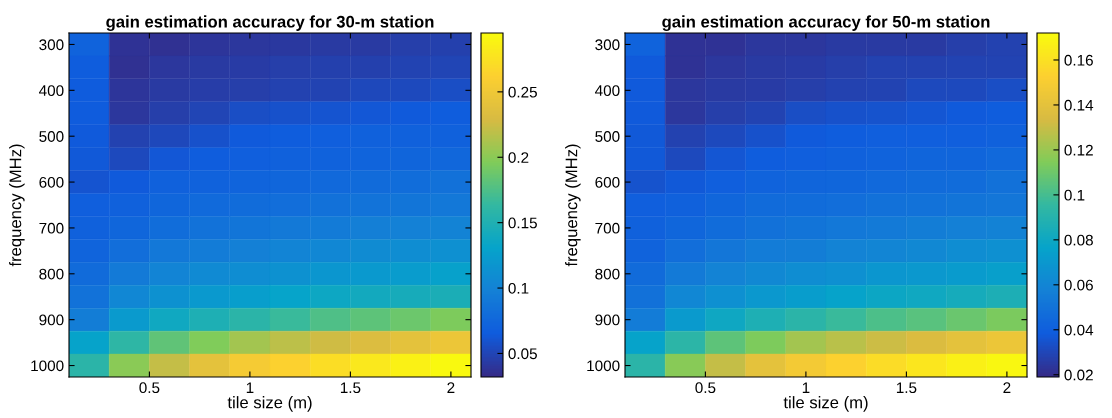 Image resolution: width=1112 pixels, height=418 pixels. Describe the element at coordinates (1078, 375) in the screenshot. I see `color-bar-label: 0.02` at that location.